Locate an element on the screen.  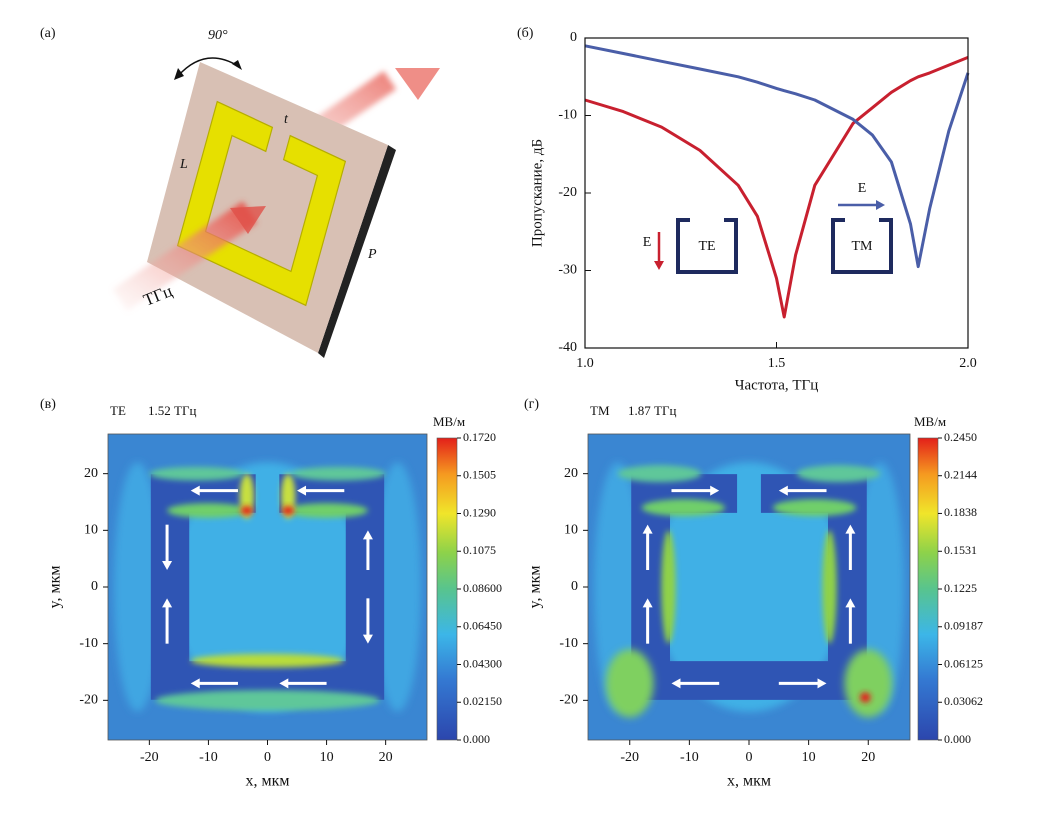
colorbar-tick-label: 0.1075 is located at coordinates (479, 550).